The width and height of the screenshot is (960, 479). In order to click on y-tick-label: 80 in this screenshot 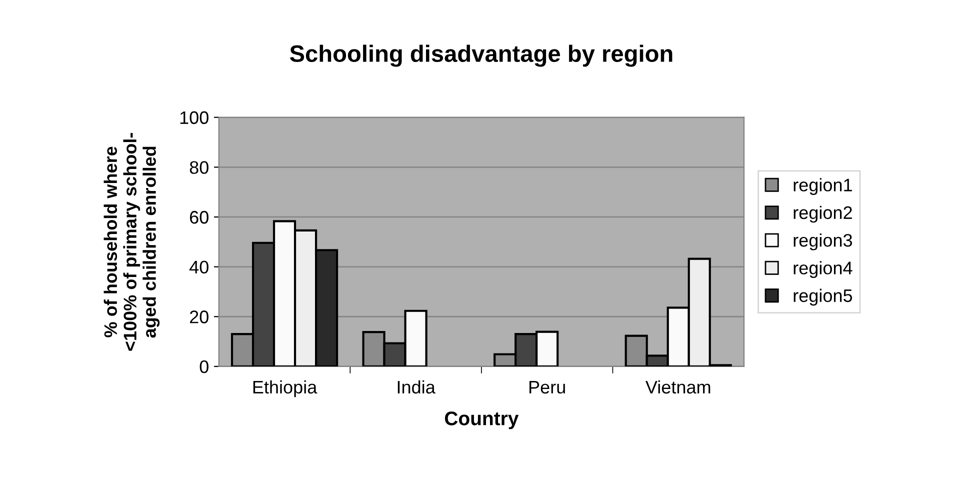, I will do `click(199, 167)`.